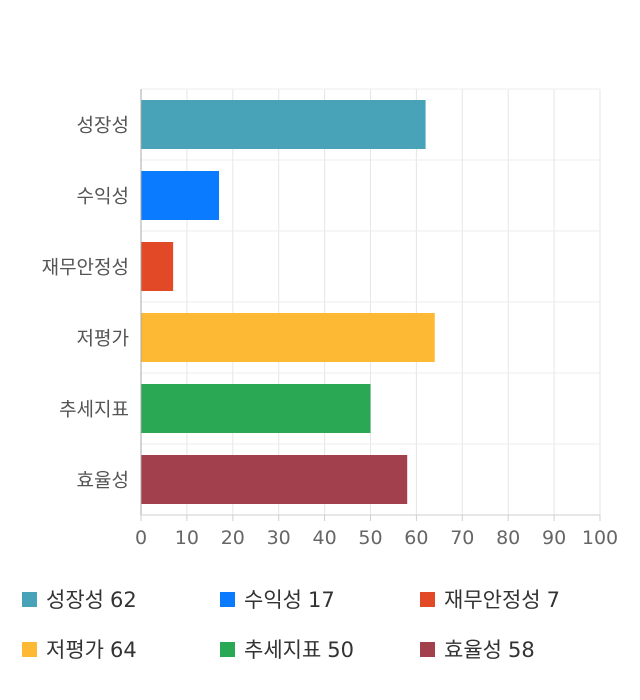  What do you see at coordinates (462, 538) in the screenshot?
I see `x-tick-label: 70` at bounding box center [462, 538].